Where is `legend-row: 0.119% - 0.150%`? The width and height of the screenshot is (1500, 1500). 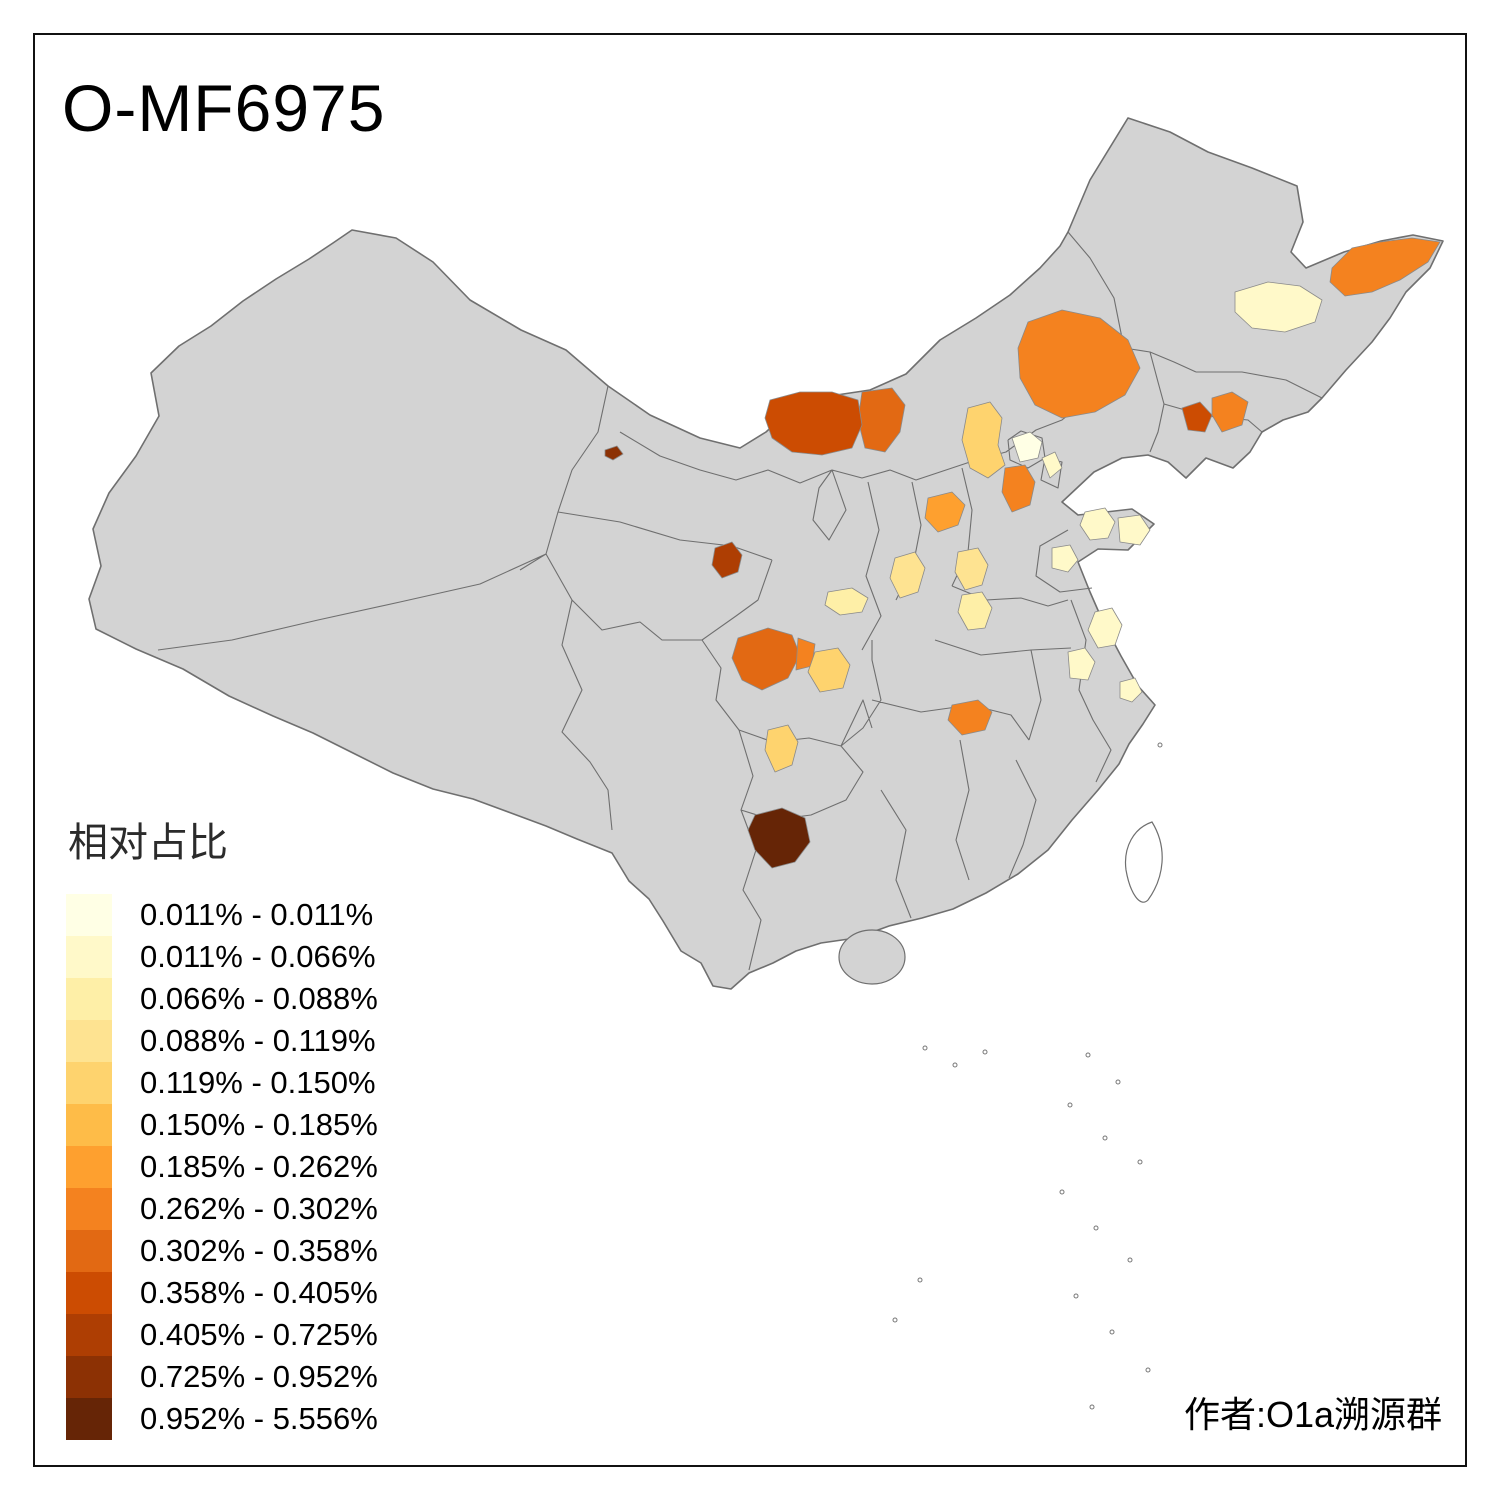
legend-row: 0.119% - 0.150% is located at coordinates (222, 1083).